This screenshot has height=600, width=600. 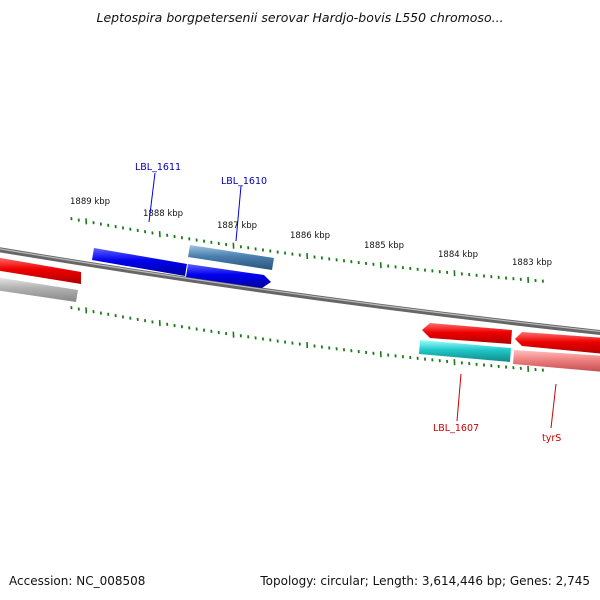 What do you see at coordinates (310, 236) in the screenshot?
I see `position-label: 1886 kbp` at bounding box center [310, 236].